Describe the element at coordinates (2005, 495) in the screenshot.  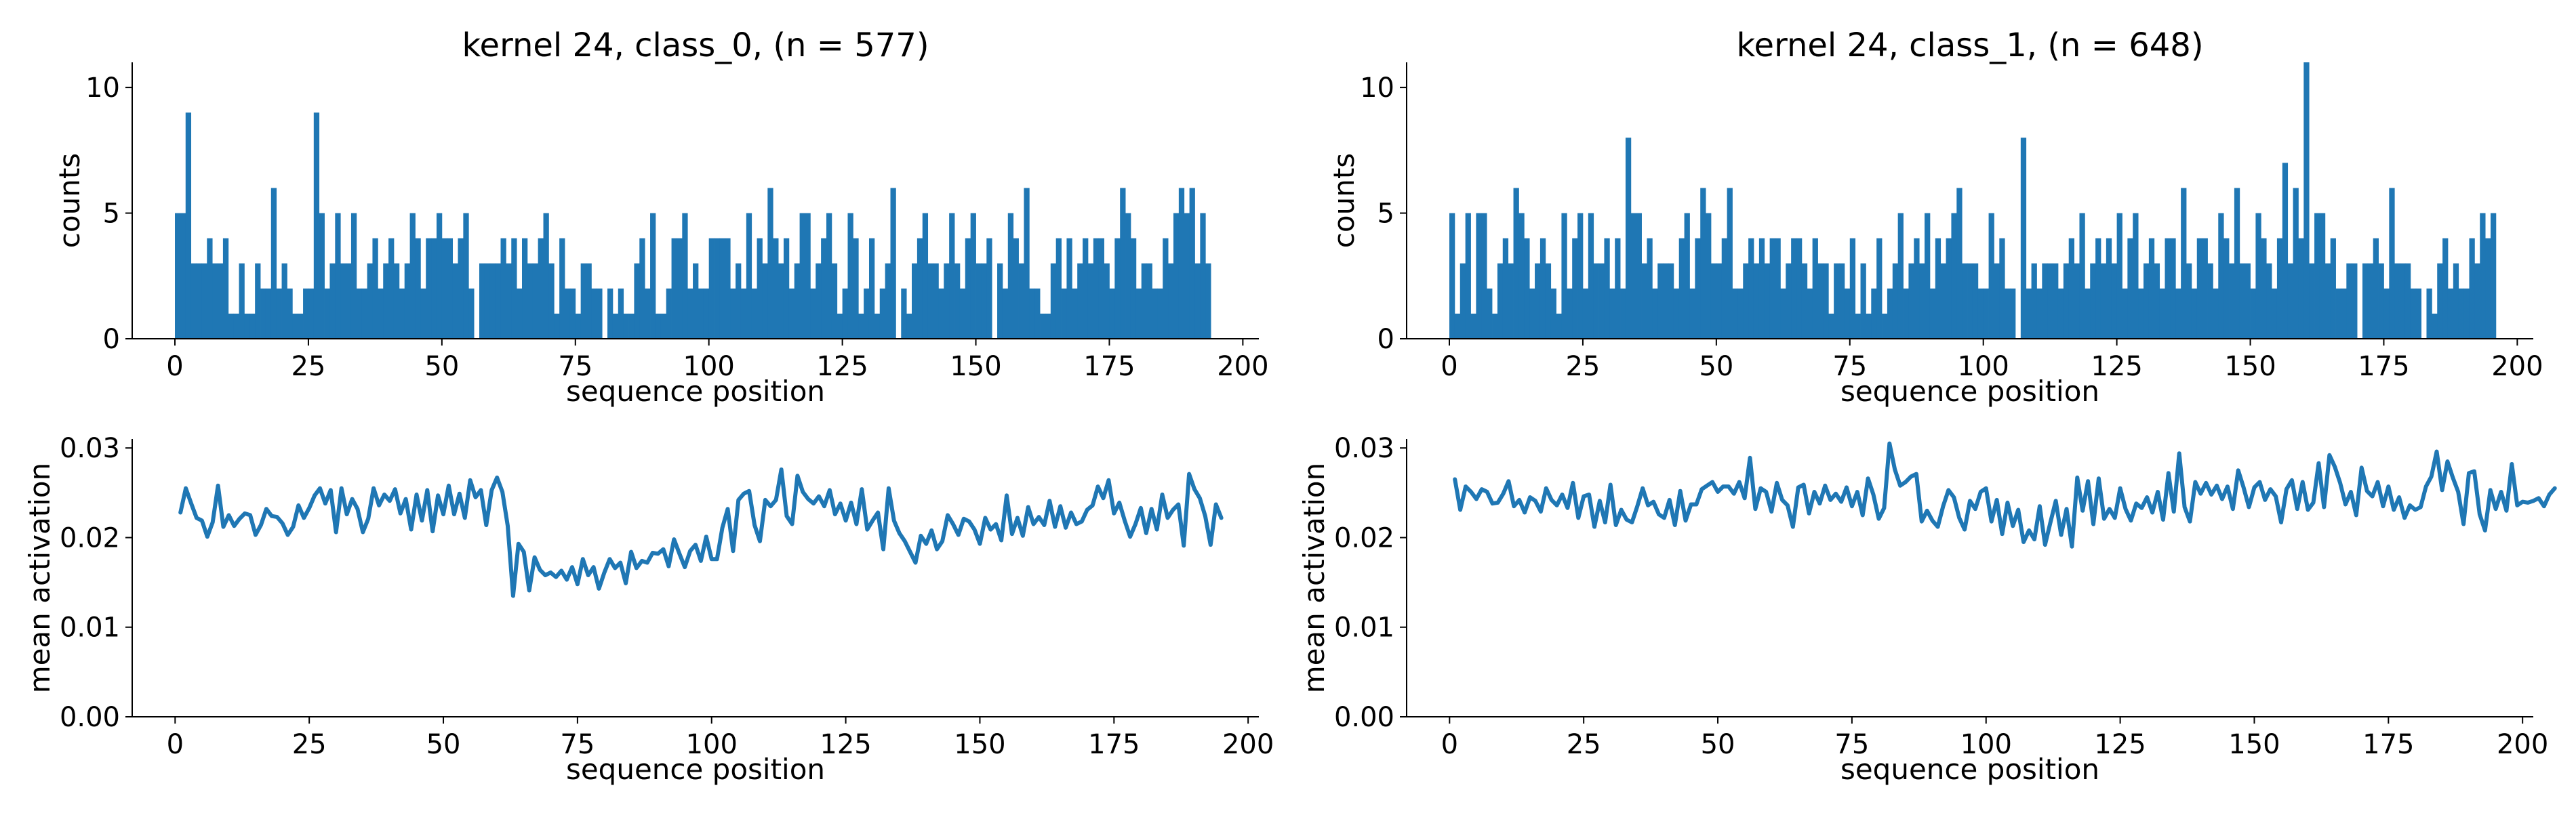
I see `series-line` at that location.